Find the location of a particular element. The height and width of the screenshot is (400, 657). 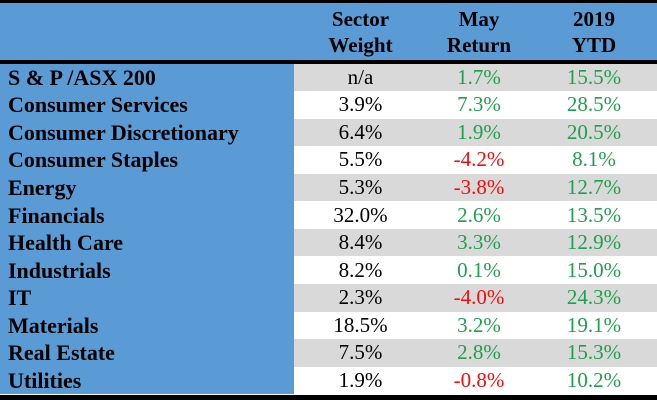

weight-value: 1.9% is located at coordinates (360, 380).